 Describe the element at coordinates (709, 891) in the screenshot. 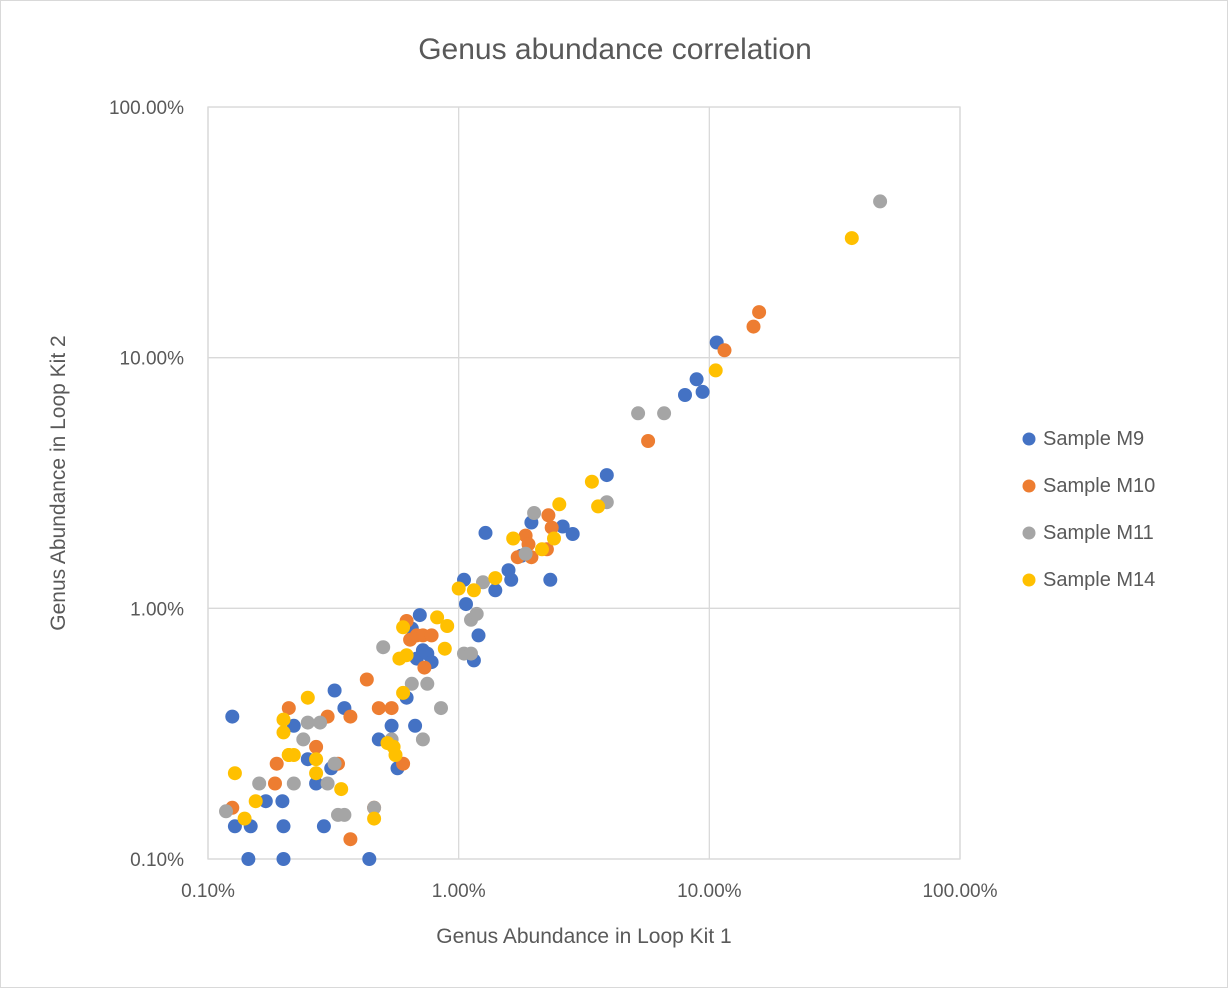

I see `x-tick-label: 10.00%` at that location.